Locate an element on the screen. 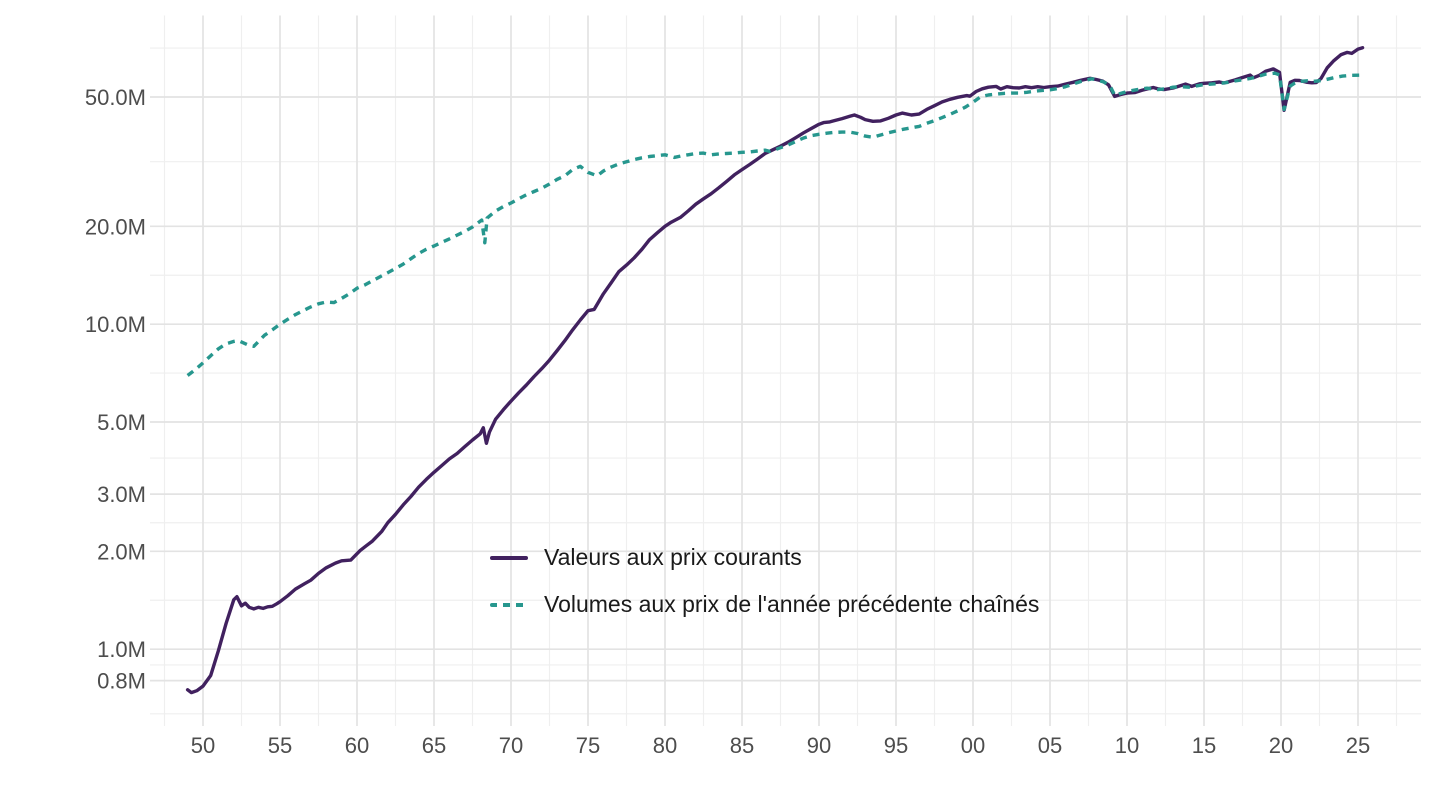 The width and height of the screenshot is (1440, 810). y-axis-tick-label: 10.0M is located at coordinates (115, 324).